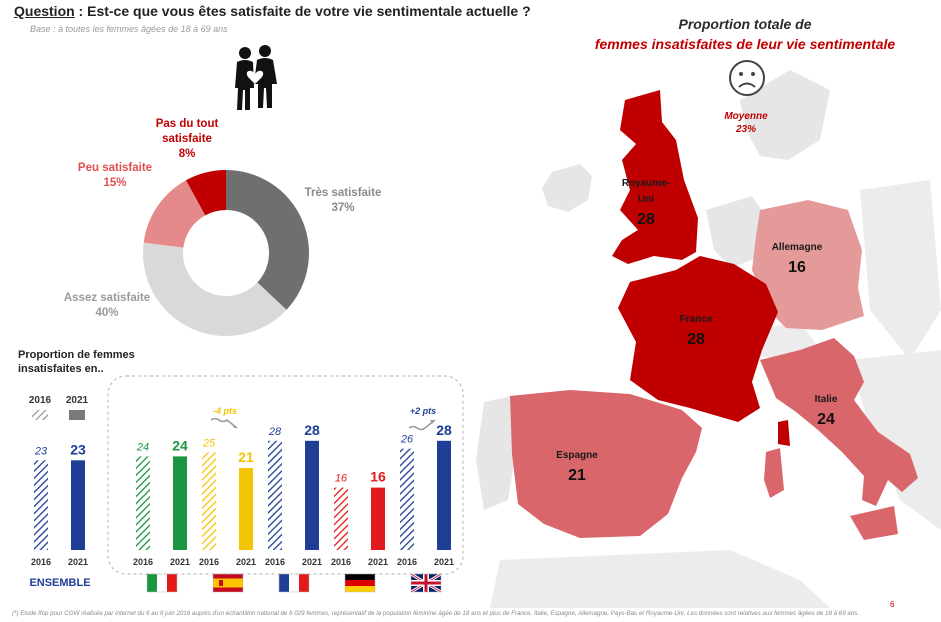  I want to click on bar-year-2021-ens: 2021, so click(78, 562).